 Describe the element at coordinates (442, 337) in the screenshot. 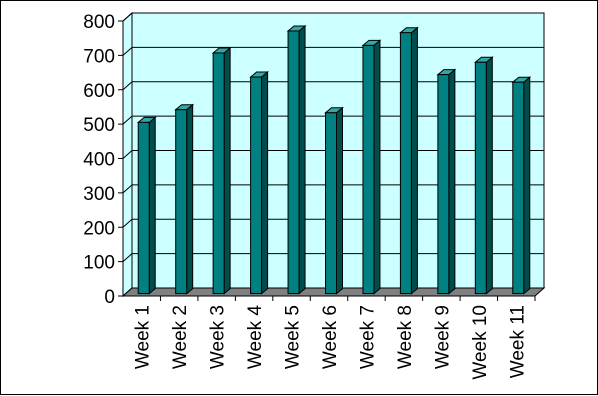

I see `x-tick-label: Week 9` at that location.